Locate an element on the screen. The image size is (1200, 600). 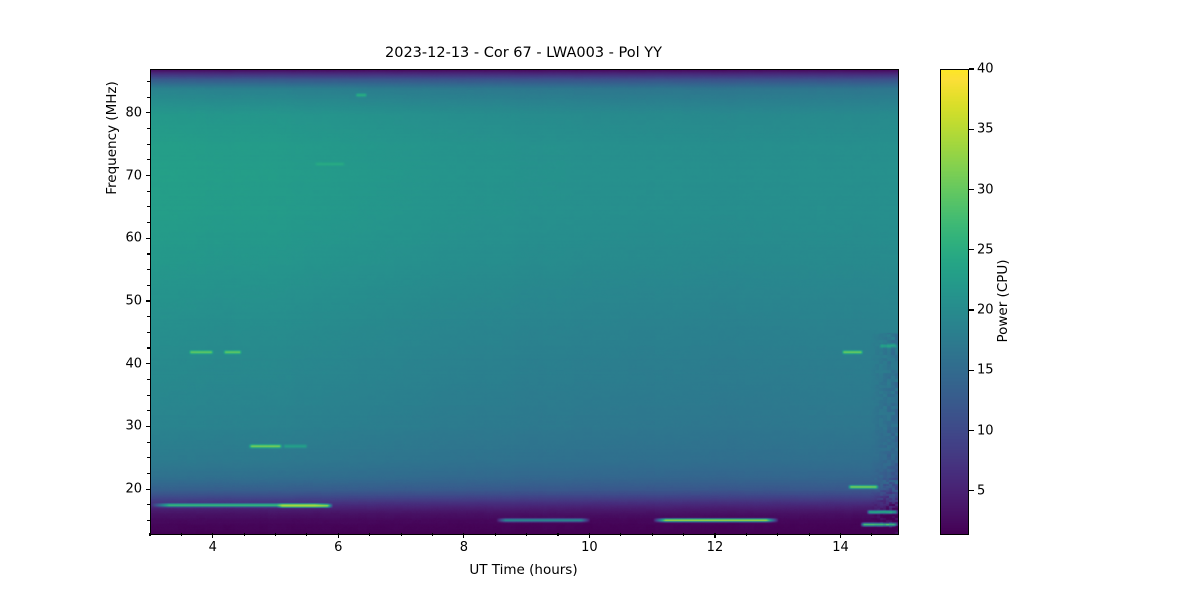
colorbar-tick-label: 40 is located at coordinates (985, 69).